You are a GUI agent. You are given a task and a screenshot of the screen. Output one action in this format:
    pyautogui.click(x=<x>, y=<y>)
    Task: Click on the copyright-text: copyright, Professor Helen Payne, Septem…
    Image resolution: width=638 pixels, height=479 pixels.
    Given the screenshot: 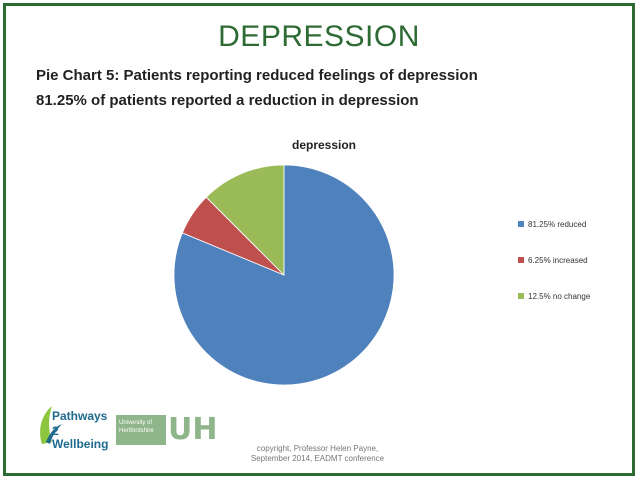 What is the action you would take?
    pyautogui.click(x=317, y=454)
    